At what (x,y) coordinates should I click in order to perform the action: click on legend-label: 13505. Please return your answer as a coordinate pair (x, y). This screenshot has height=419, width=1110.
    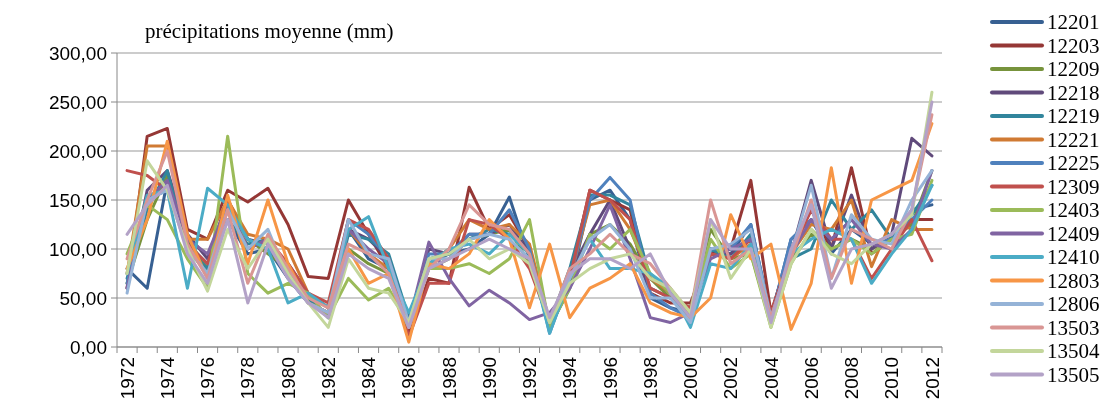
    Looking at the image, I should click on (1073, 374).